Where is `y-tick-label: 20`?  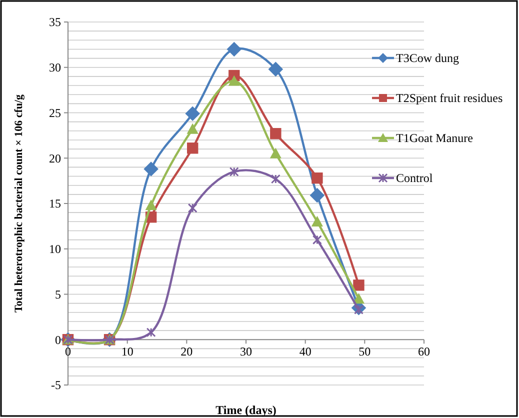 y-tick-label: 20 is located at coordinates (55, 158).